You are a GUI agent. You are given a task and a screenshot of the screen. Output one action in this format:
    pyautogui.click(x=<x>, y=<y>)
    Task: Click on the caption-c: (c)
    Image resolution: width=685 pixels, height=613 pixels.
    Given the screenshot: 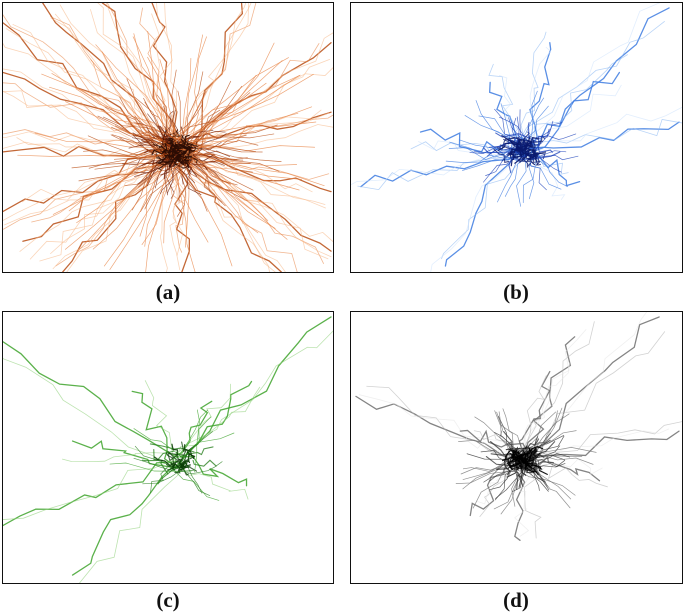 What is the action you would take?
    pyautogui.click(x=168, y=600)
    